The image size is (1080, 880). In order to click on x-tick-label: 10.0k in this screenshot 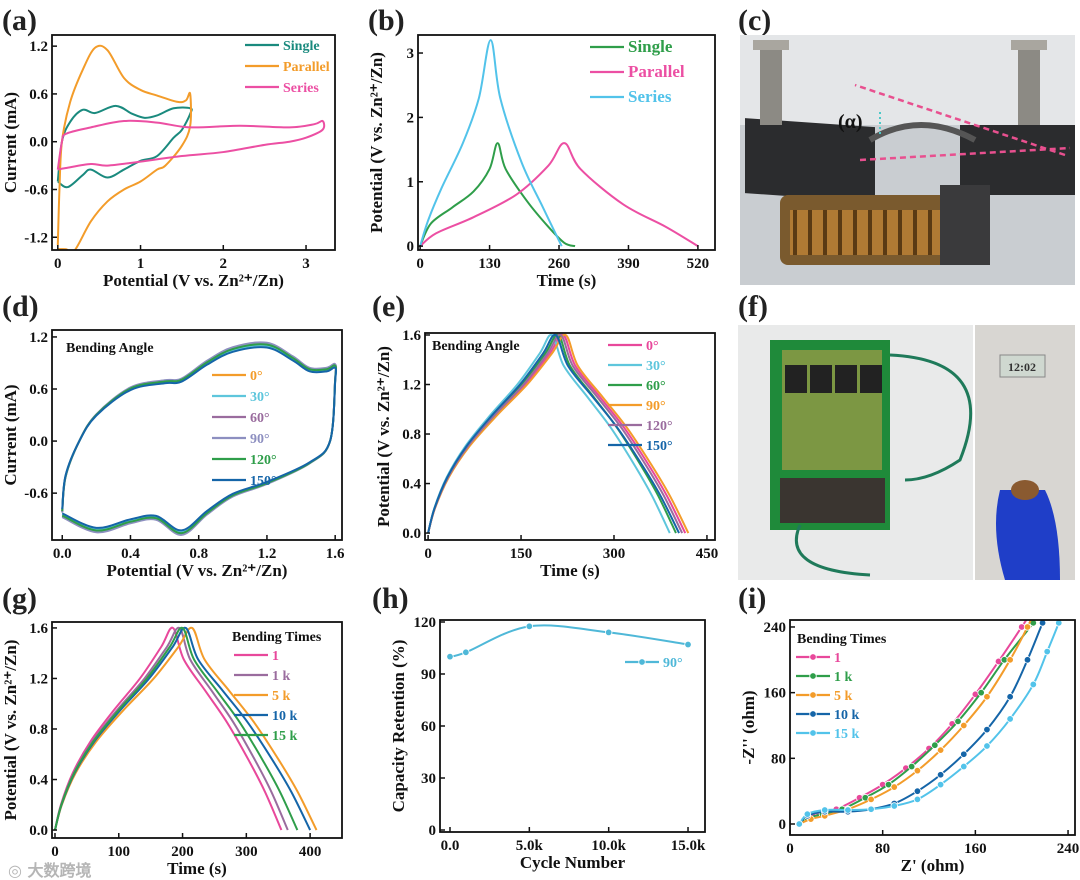, I will do `click(608, 846)`.